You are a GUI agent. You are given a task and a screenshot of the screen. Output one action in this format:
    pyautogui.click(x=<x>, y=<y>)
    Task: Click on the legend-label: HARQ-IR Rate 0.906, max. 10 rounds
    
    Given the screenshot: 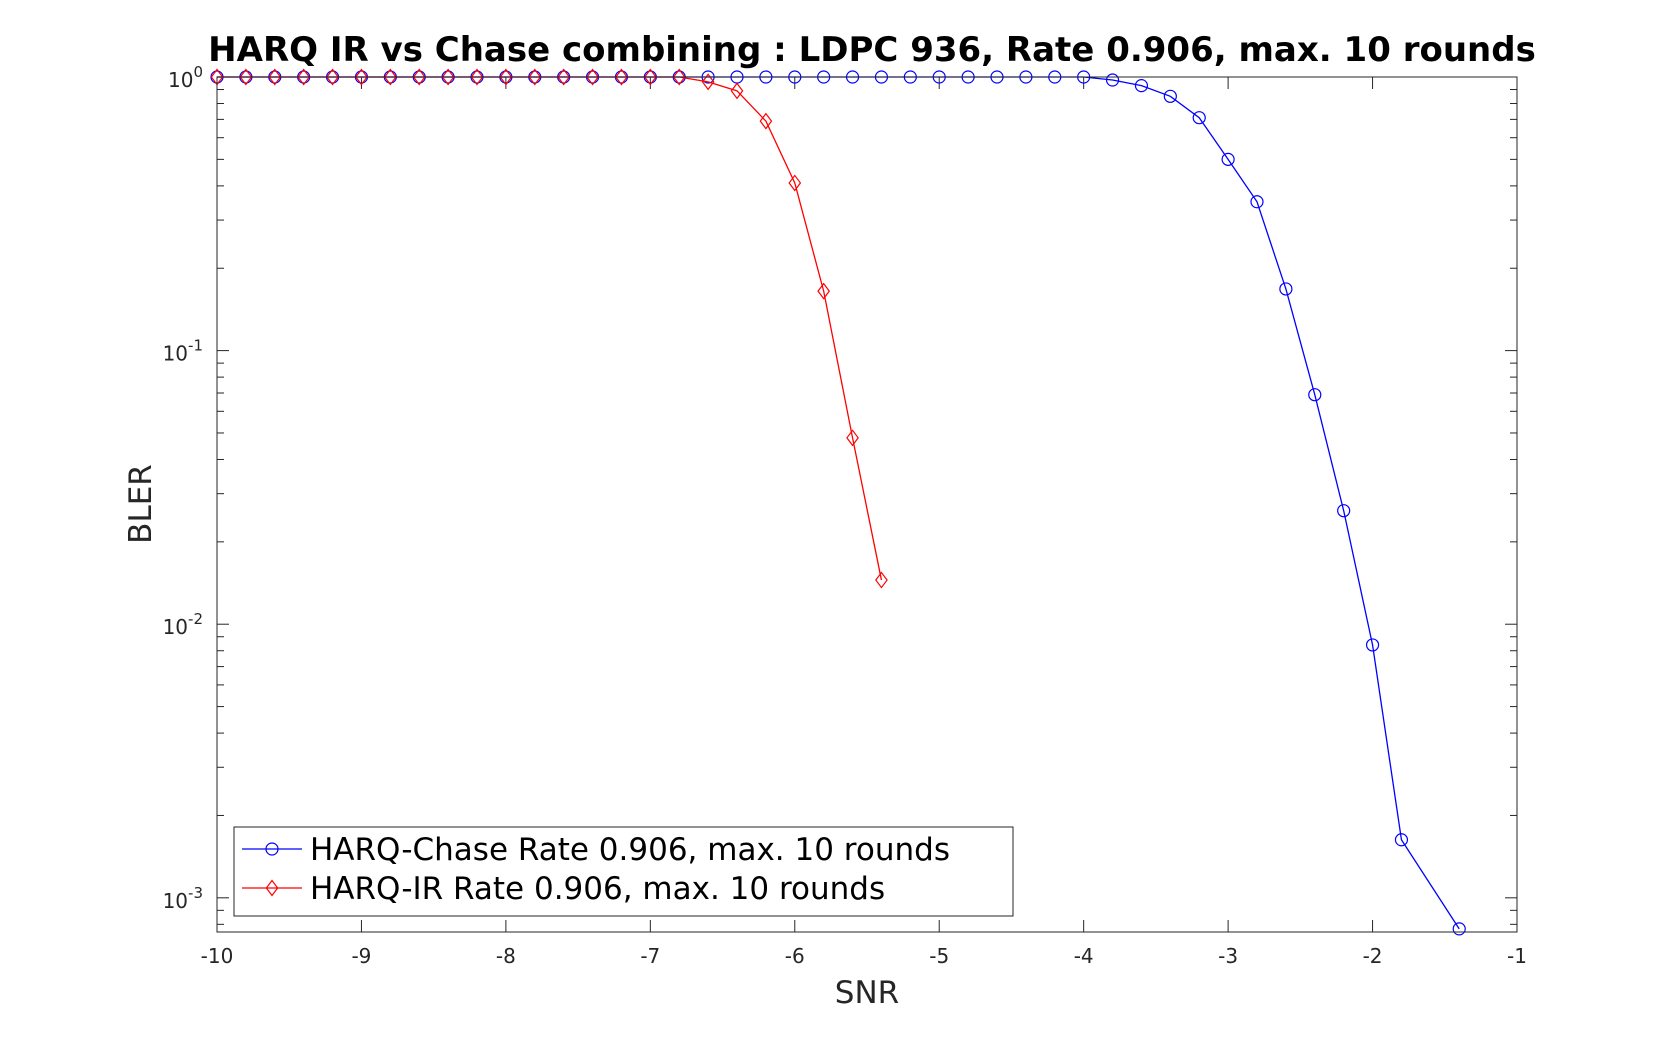 What is the action you would take?
    pyautogui.click(x=597, y=889)
    